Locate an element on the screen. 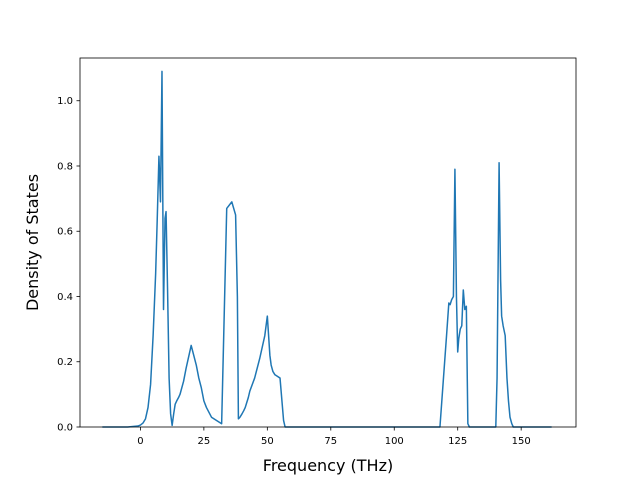  y-tick-label: 0.0 is located at coordinates (65, 428).